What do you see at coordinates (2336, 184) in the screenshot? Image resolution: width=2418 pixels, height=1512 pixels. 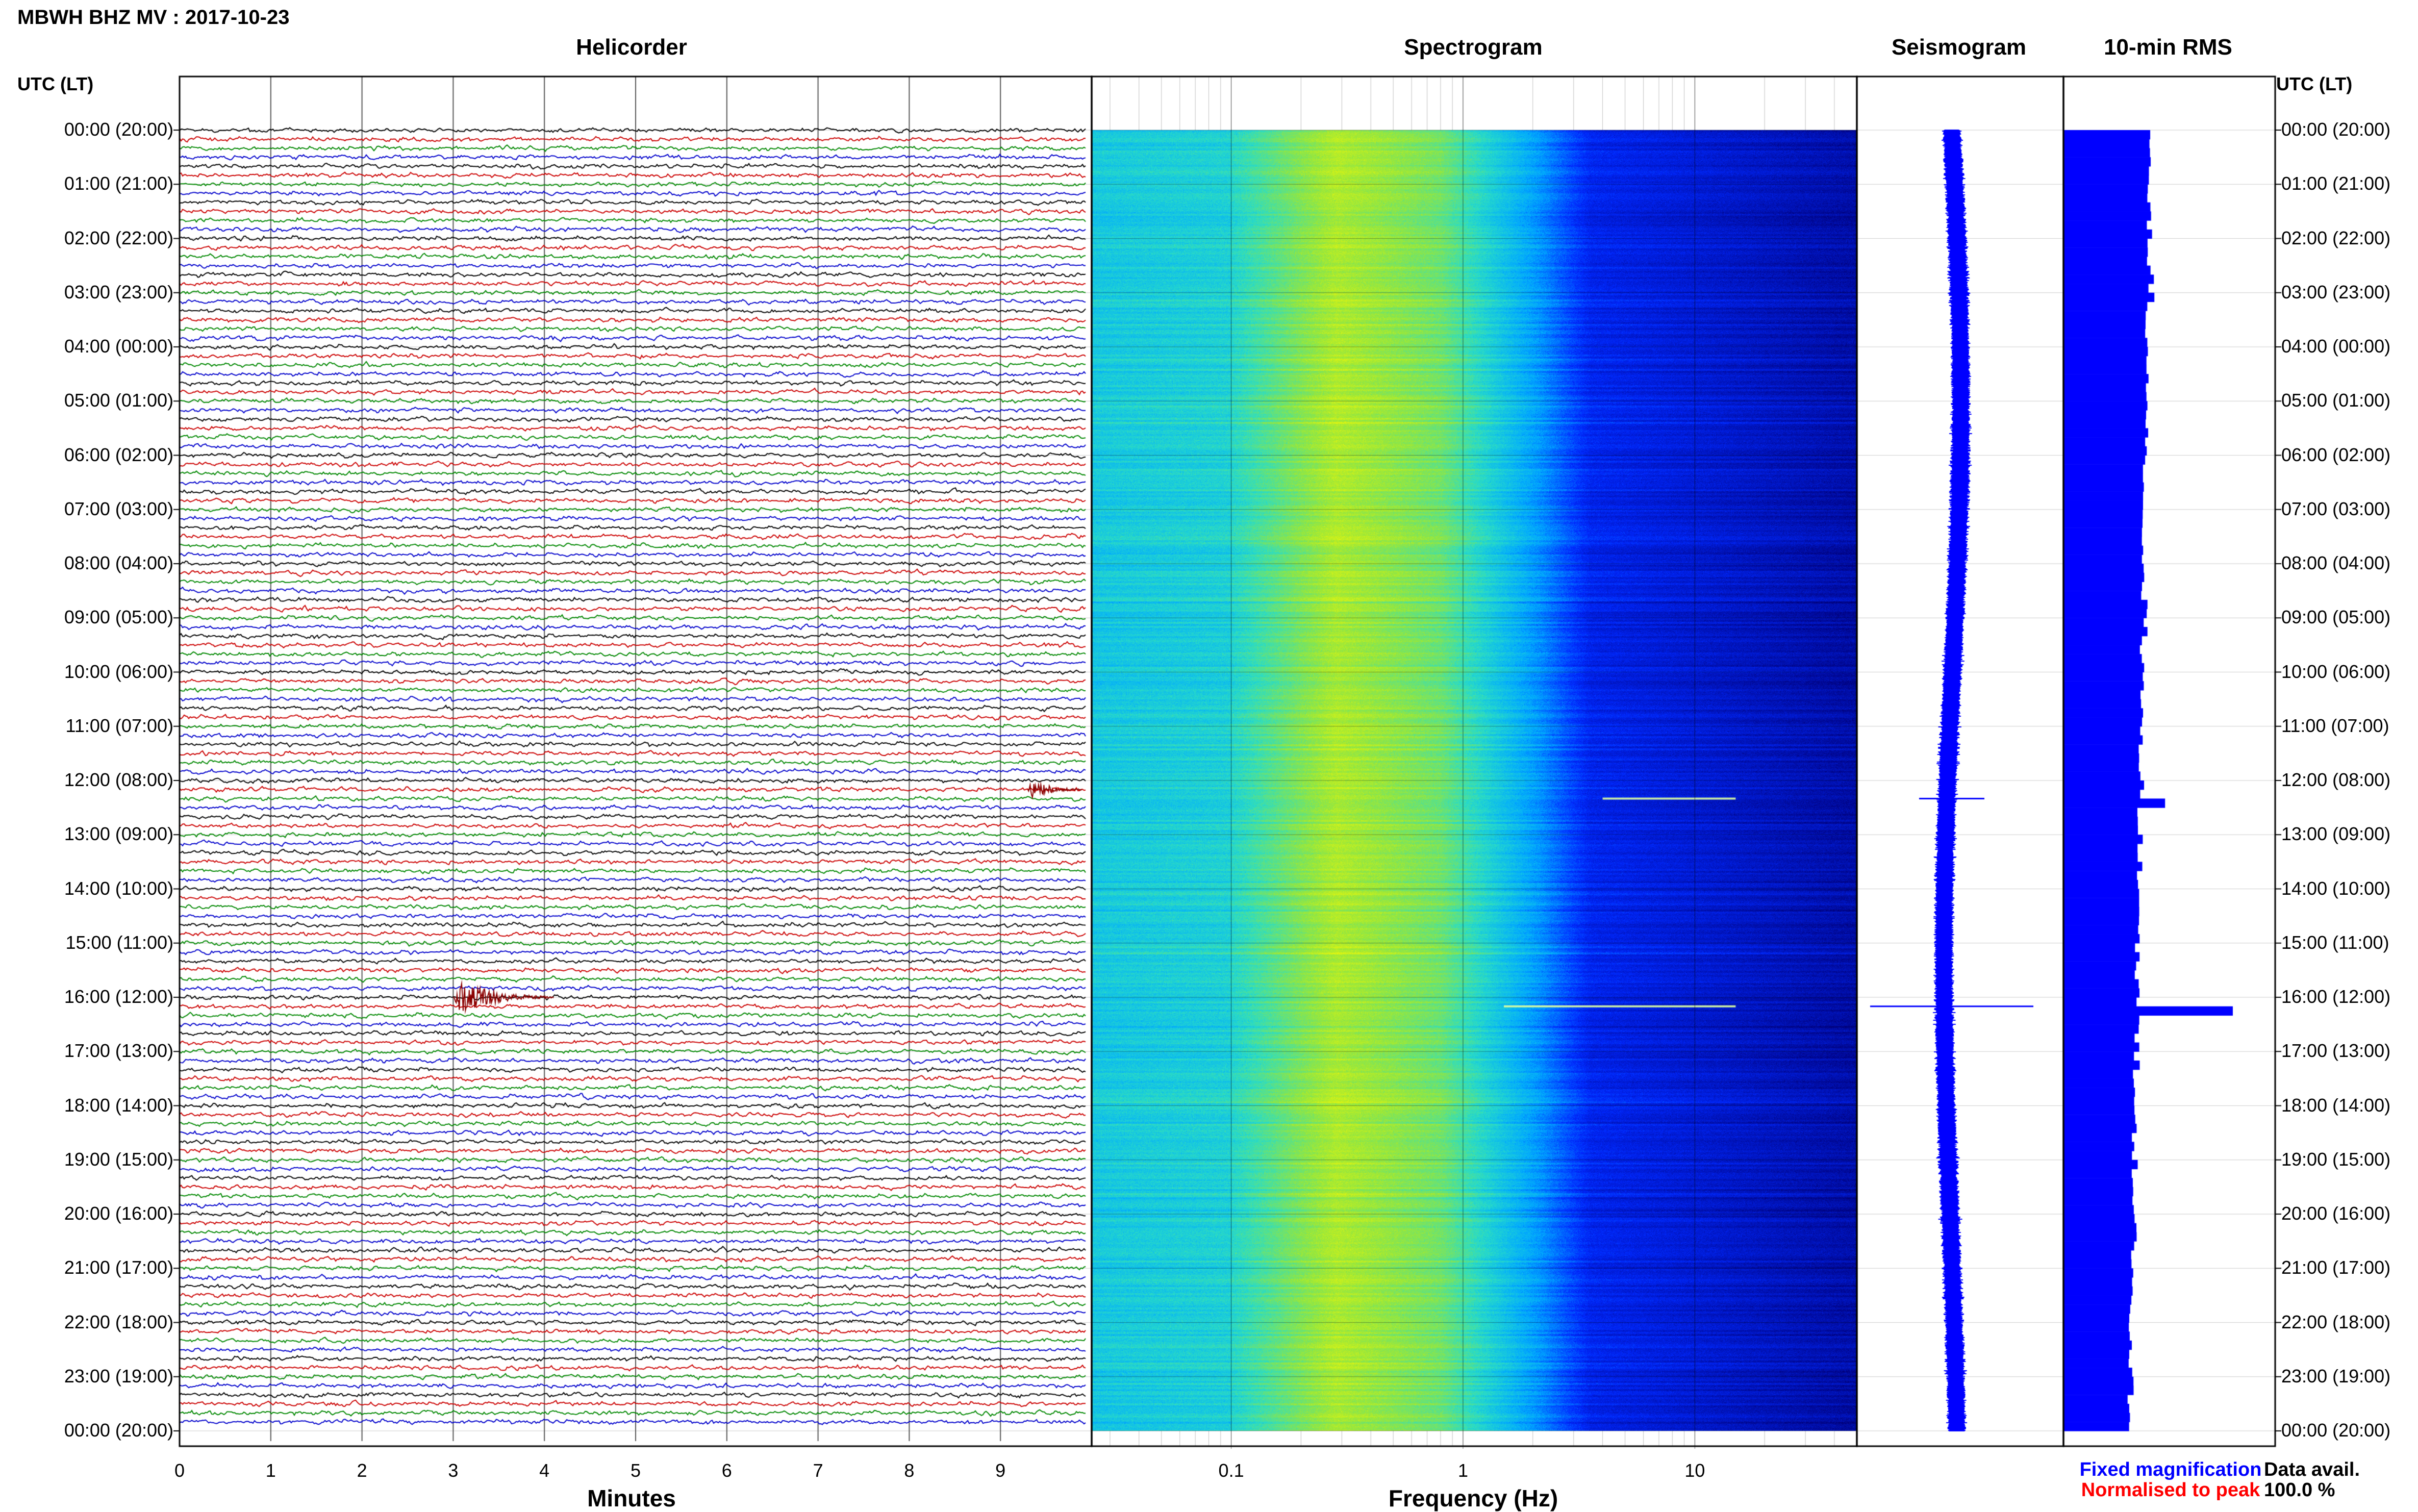 I see `time-label-right: 01:00 (21:00)` at bounding box center [2336, 184].